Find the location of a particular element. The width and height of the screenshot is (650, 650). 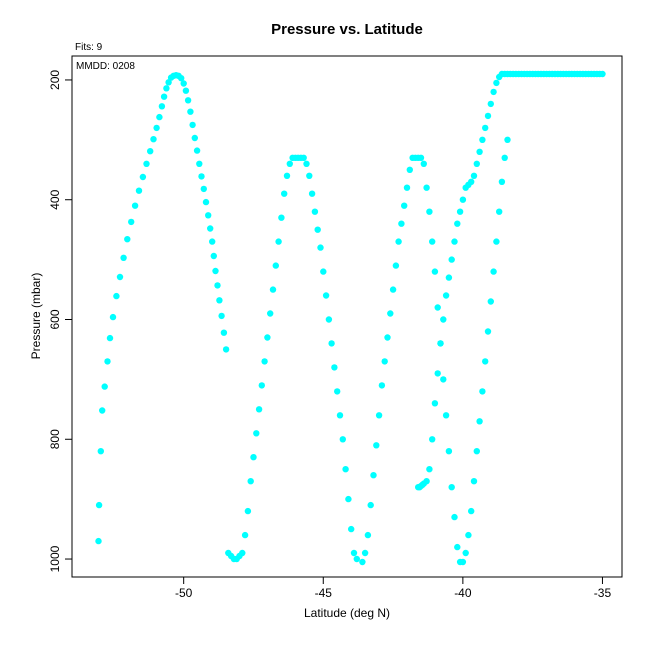

x-tick-label: -35 is located at coordinates (603, 593).